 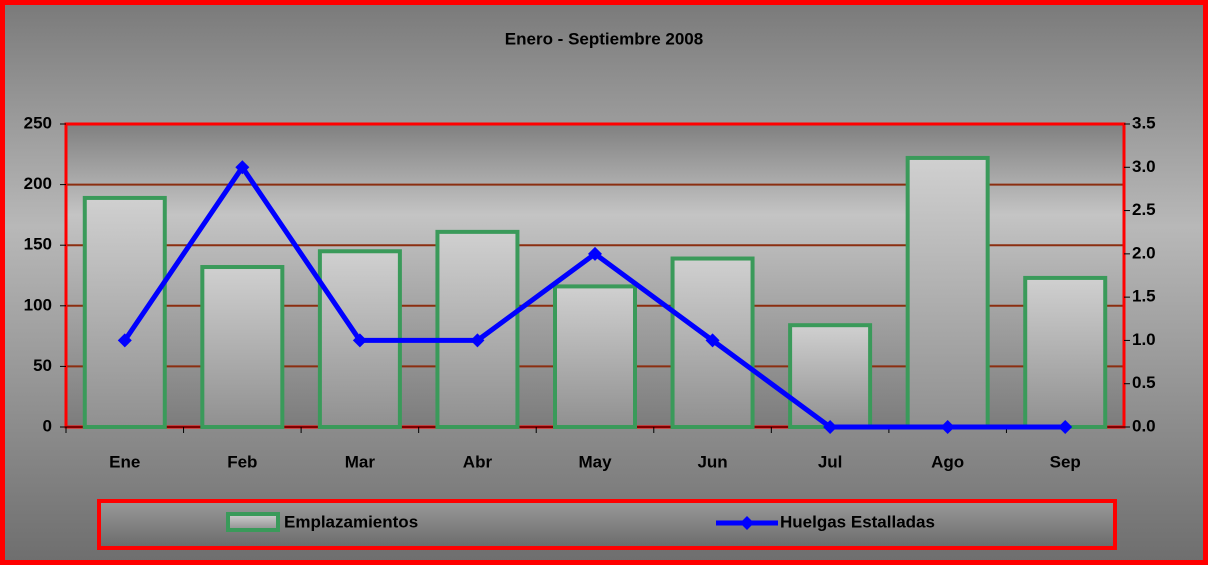 What do you see at coordinates (1144, 209) in the screenshot?
I see `y2-tick-label: 2.5` at bounding box center [1144, 209].